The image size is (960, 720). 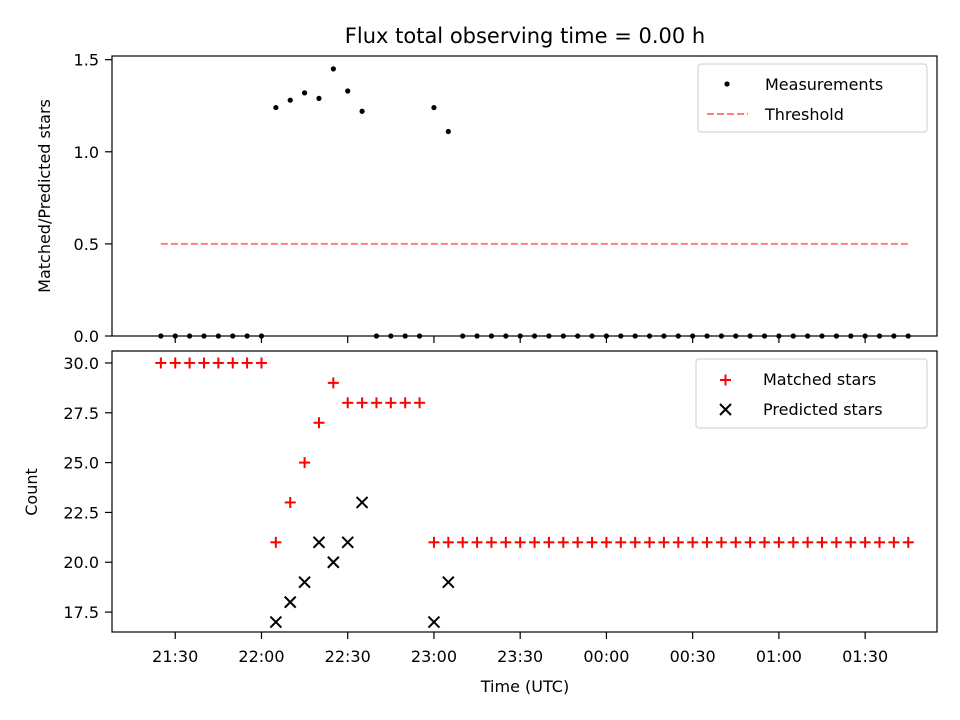 What do you see at coordinates (86, 244) in the screenshot?
I see `top-y-tick-label: 0.5` at bounding box center [86, 244].